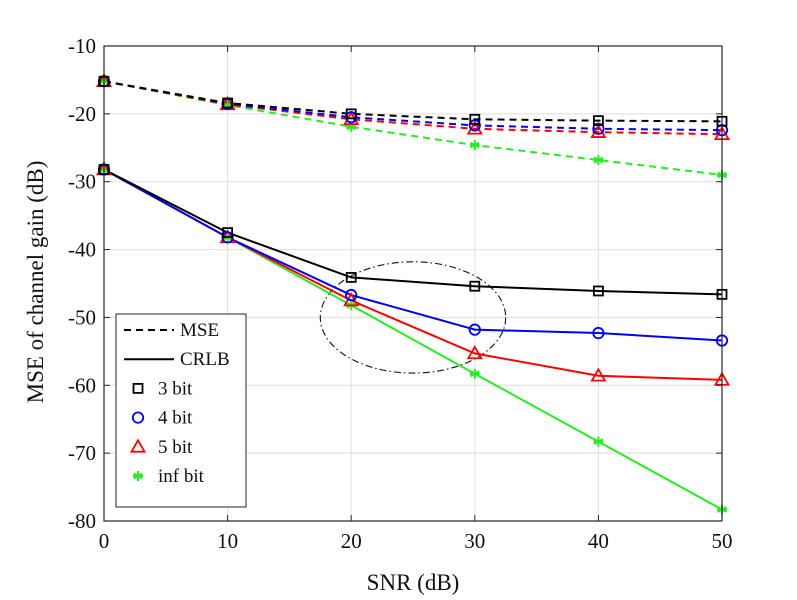 This screenshot has width=797, height=600. I want to click on y-tick-label: -10, so click(82, 46).